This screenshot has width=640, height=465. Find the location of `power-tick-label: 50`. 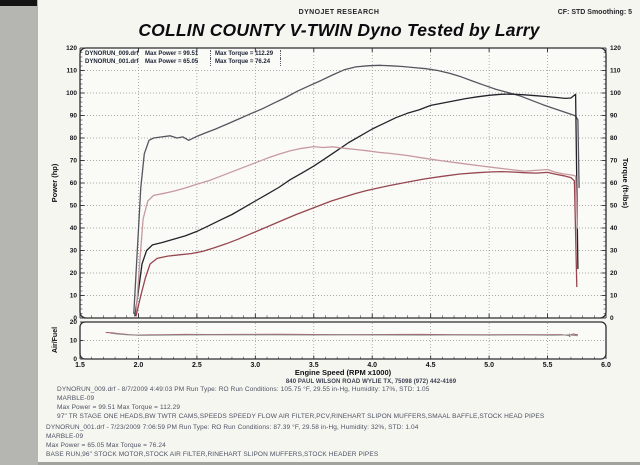

power-tick-label: 50 is located at coordinates (74, 206).